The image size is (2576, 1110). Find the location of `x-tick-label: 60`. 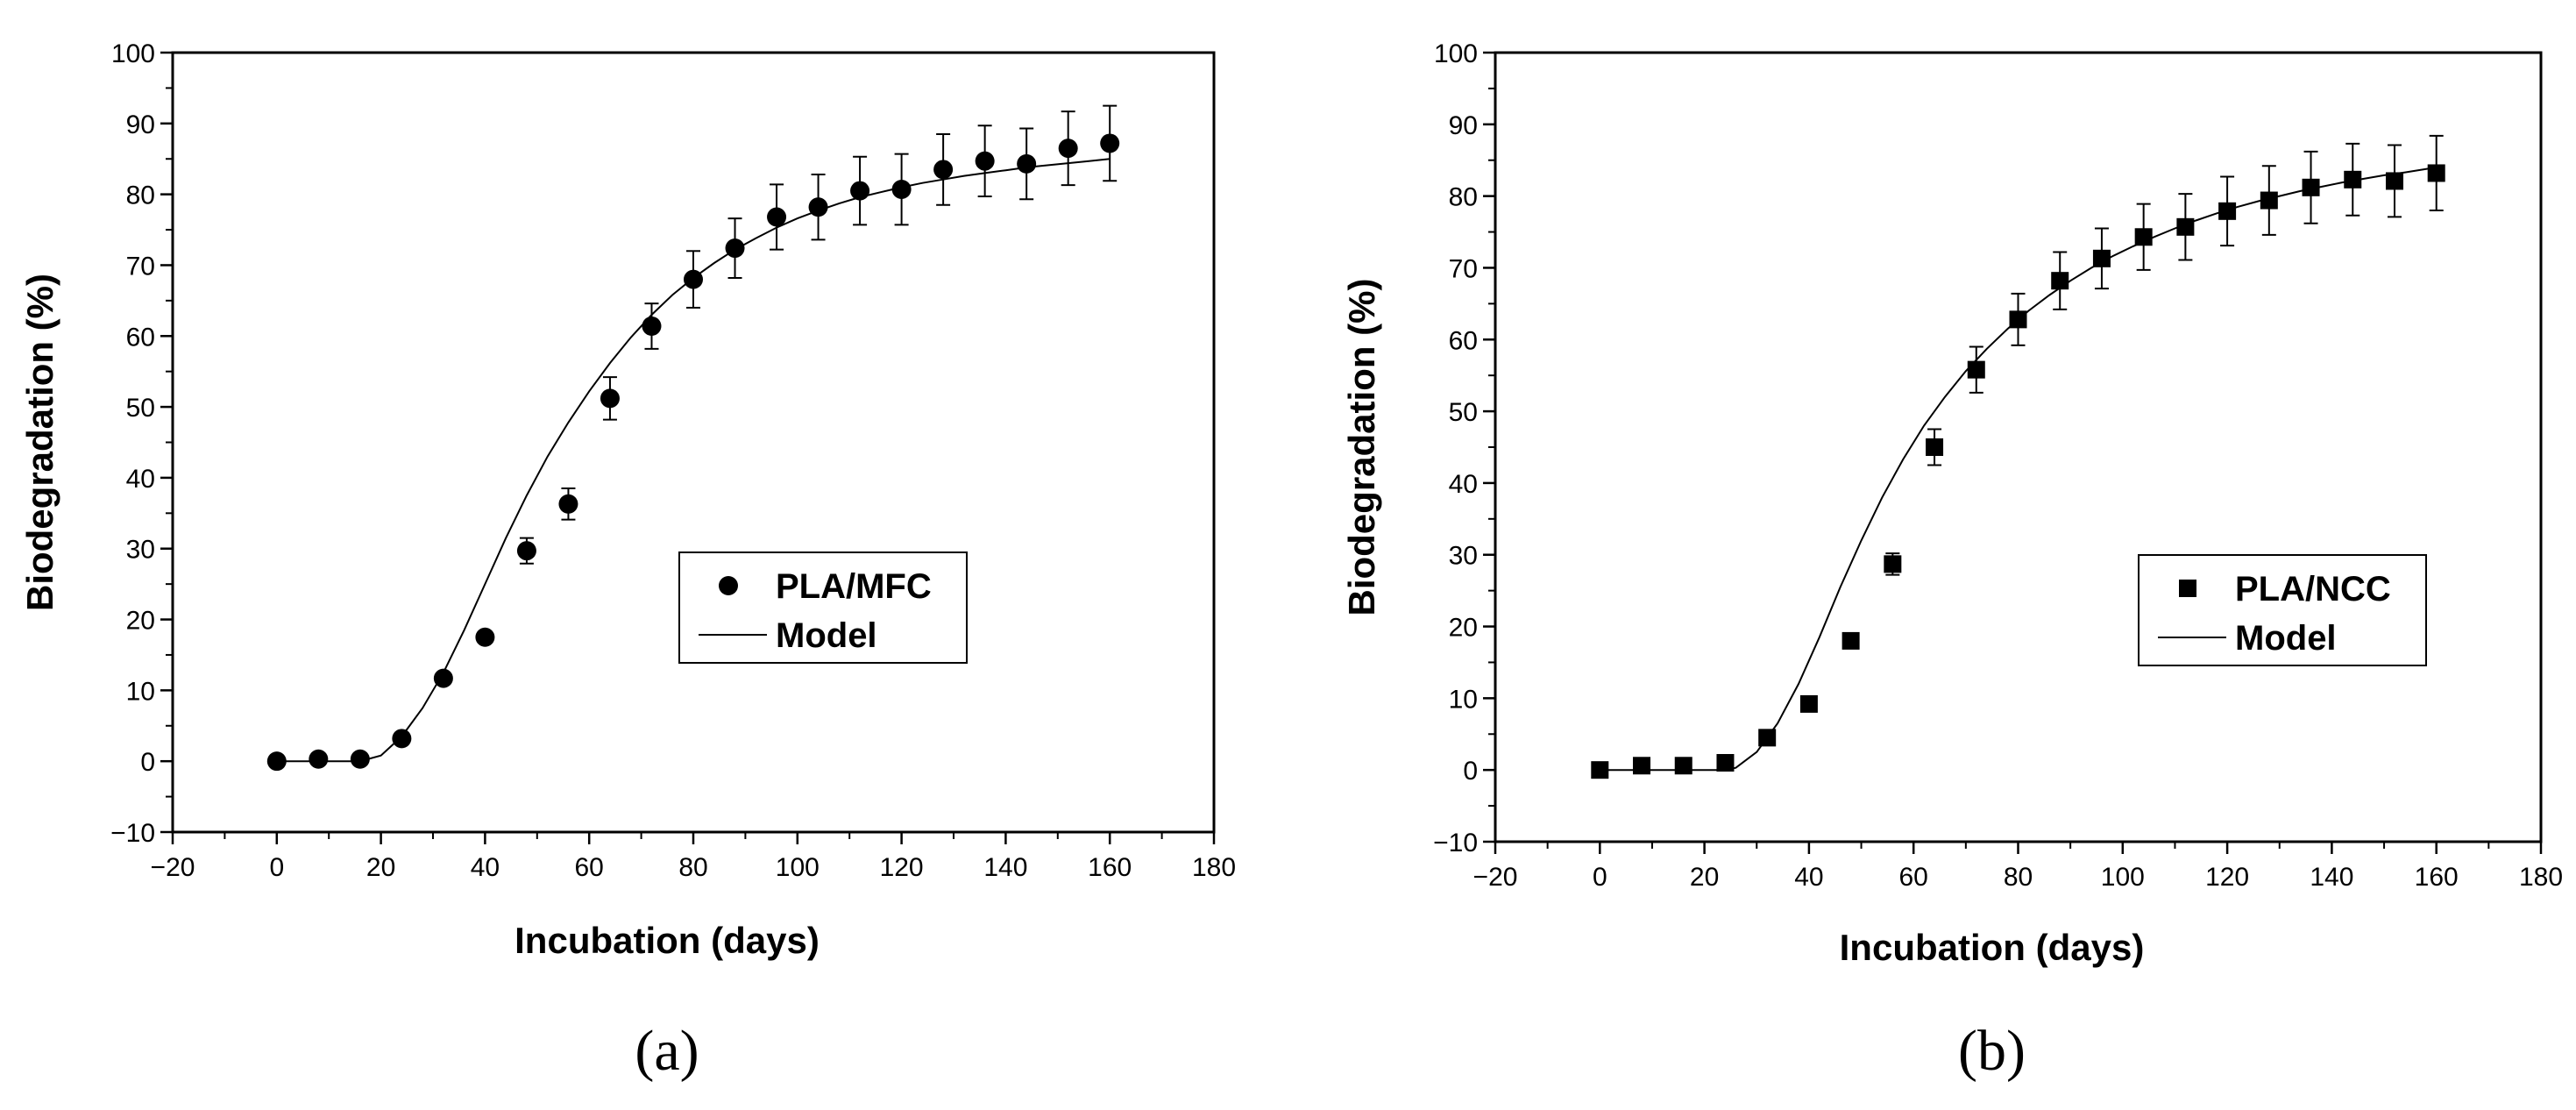

x-tick-label: 60 is located at coordinates (1913, 877).